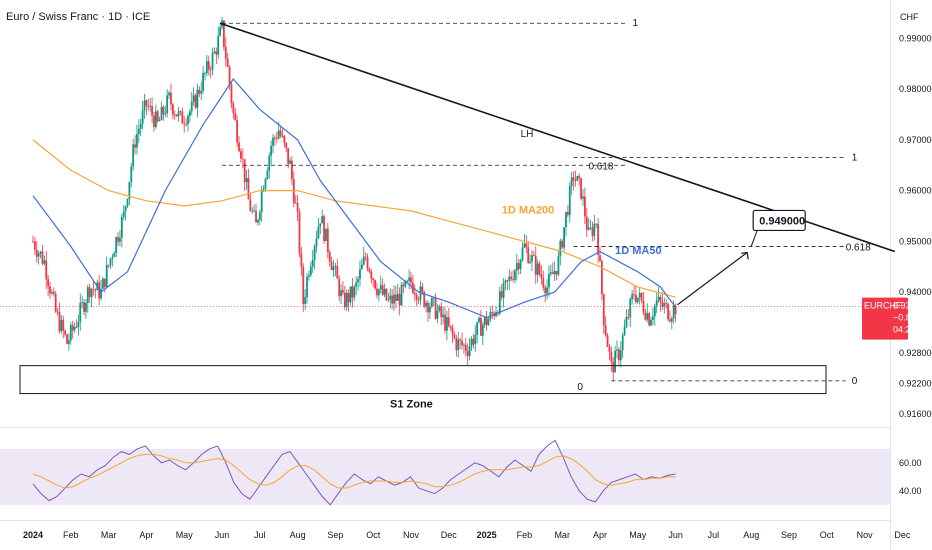  What do you see at coordinates (411, 405) in the screenshot?
I see `support-zone-label: S1 Zone` at bounding box center [411, 405].